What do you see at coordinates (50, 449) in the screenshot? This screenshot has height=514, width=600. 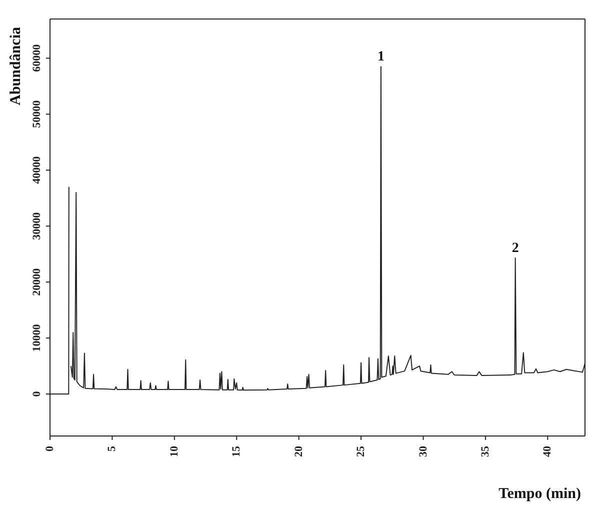 I see `x-tick-label: 0` at bounding box center [50, 449].